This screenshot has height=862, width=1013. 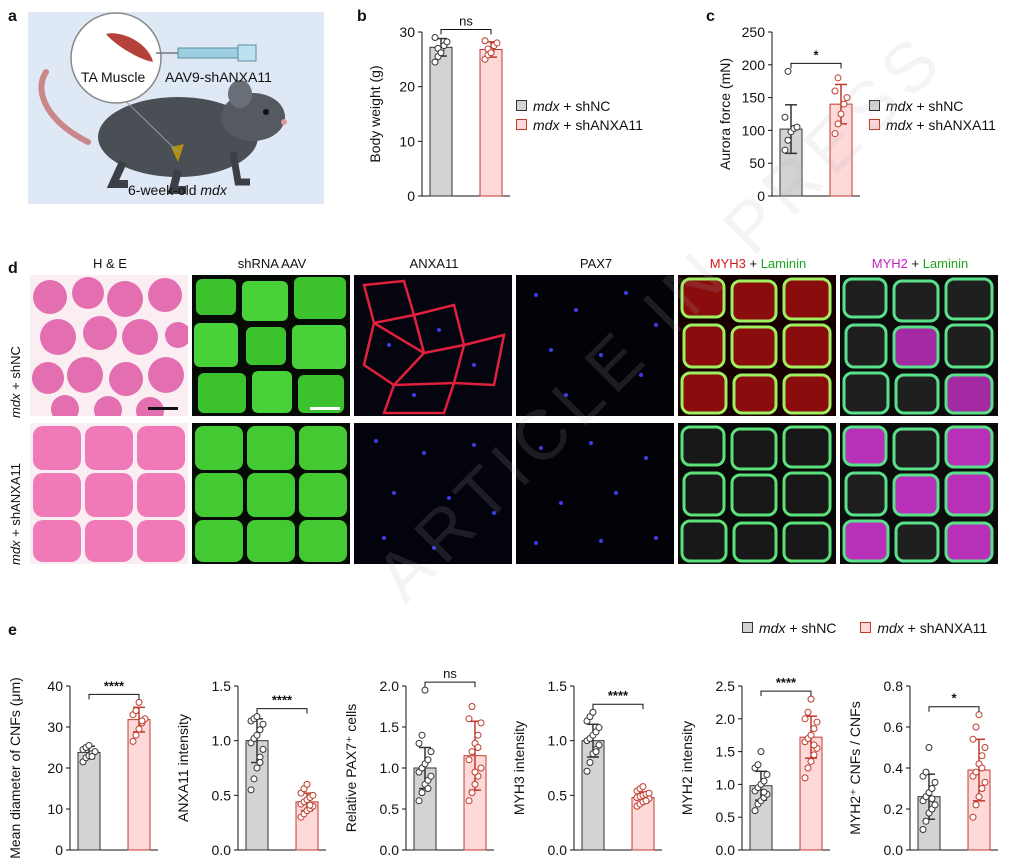 What do you see at coordinates (15, 768) in the screenshot?
I see `y-axis-label: Mean diameter of CNFs (μm)` at bounding box center [15, 768].